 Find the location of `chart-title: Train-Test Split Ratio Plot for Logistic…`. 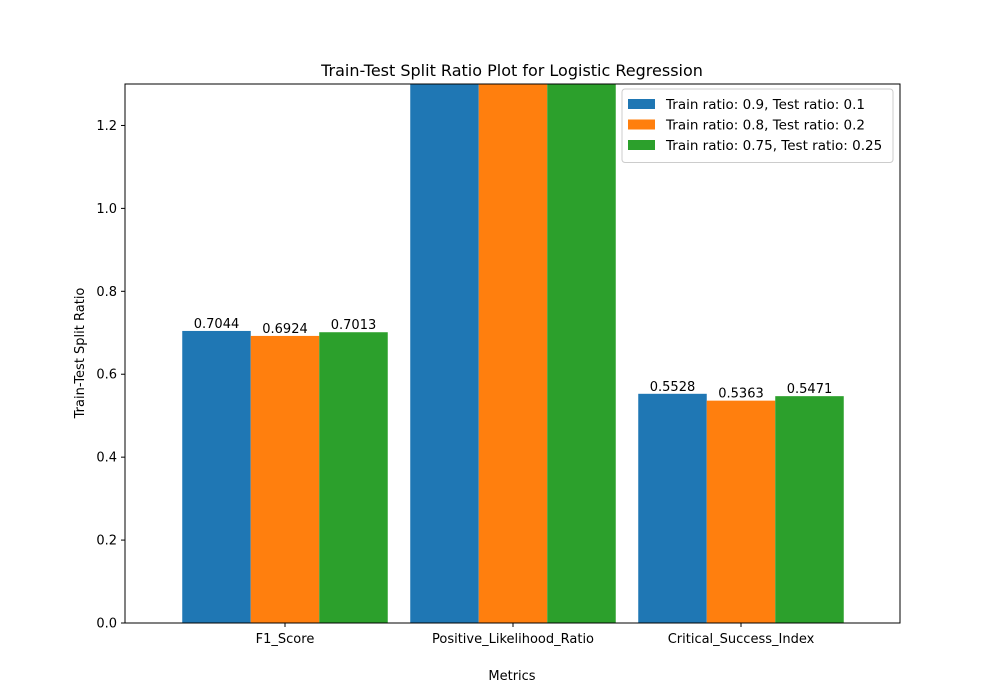

chart-title: Train-Test Split Ratio Plot for Logistic… is located at coordinates (511, 70).